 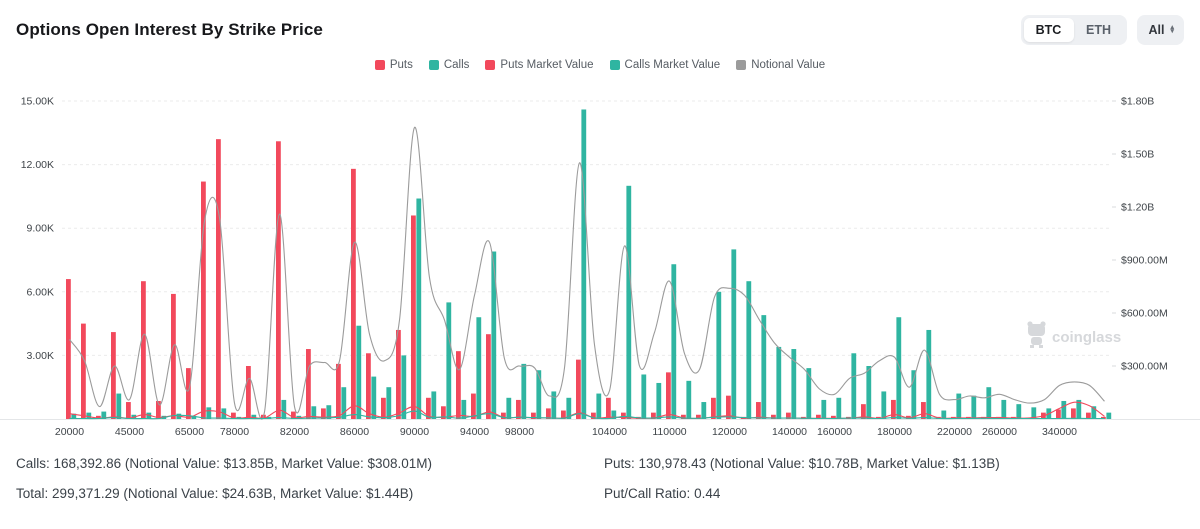 What do you see at coordinates (474, 432) in the screenshot?
I see `svg-text: 94000` at bounding box center [474, 432].